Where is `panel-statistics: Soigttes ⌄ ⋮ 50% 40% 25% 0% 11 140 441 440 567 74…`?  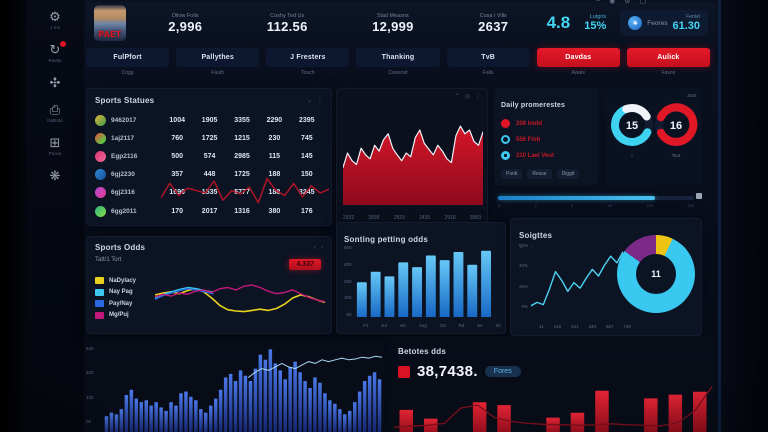 panel-statistics: Soigttes ⌄ ⋮ 50% 40% 25% 0% 11 140 441 440 567 74… is located at coordinates (606, 277).